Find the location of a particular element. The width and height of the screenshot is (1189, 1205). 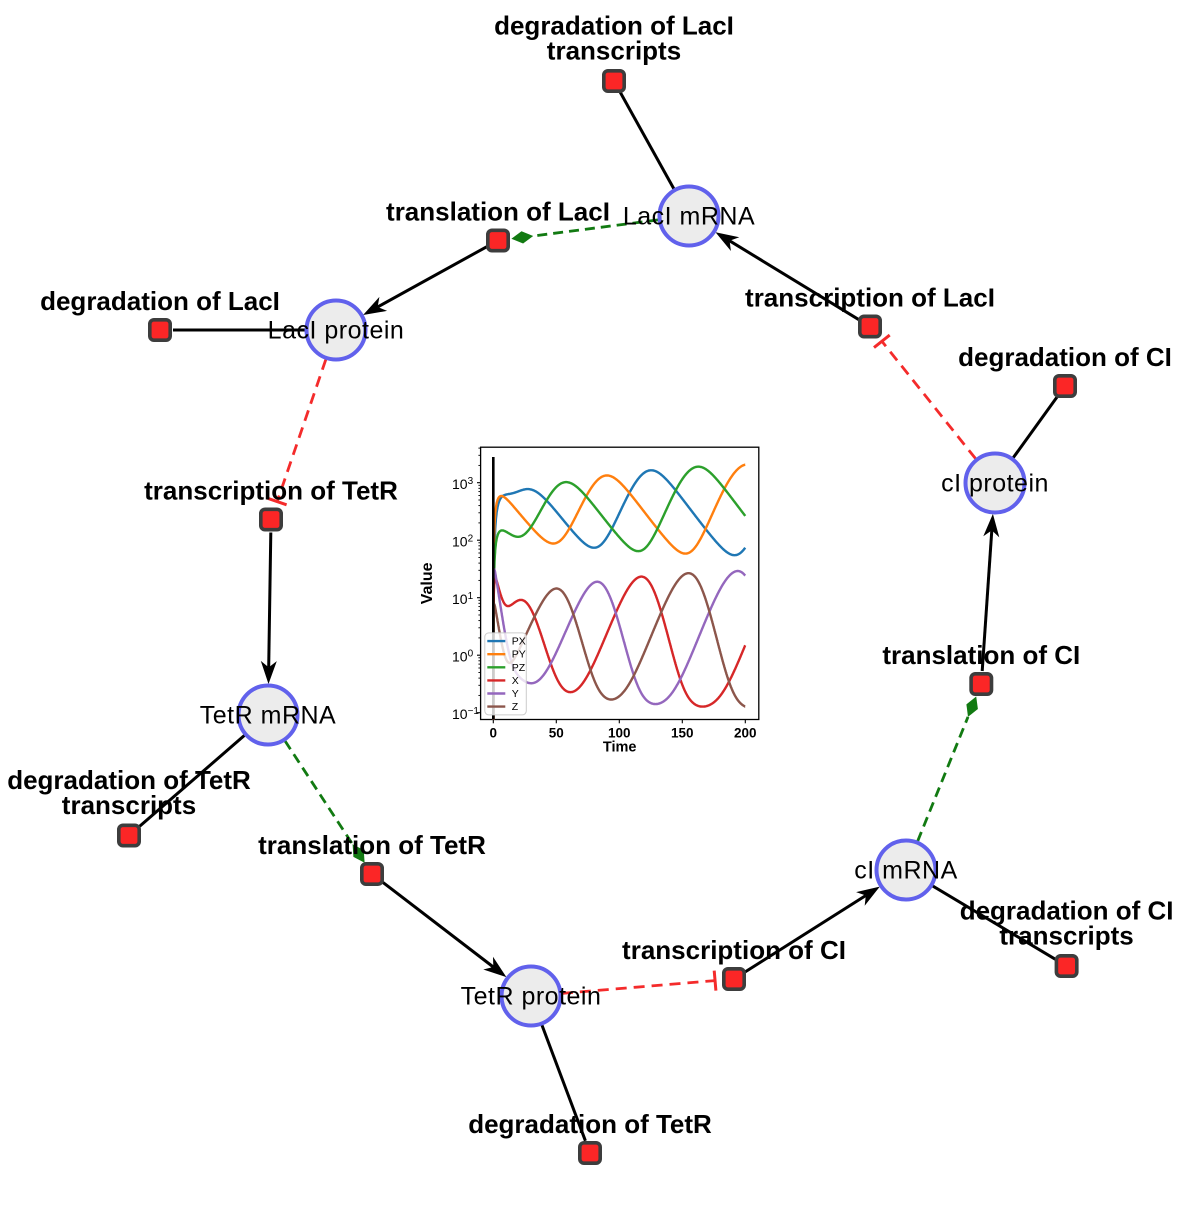

svg-text: 150 is located at coordinates (682, 732).